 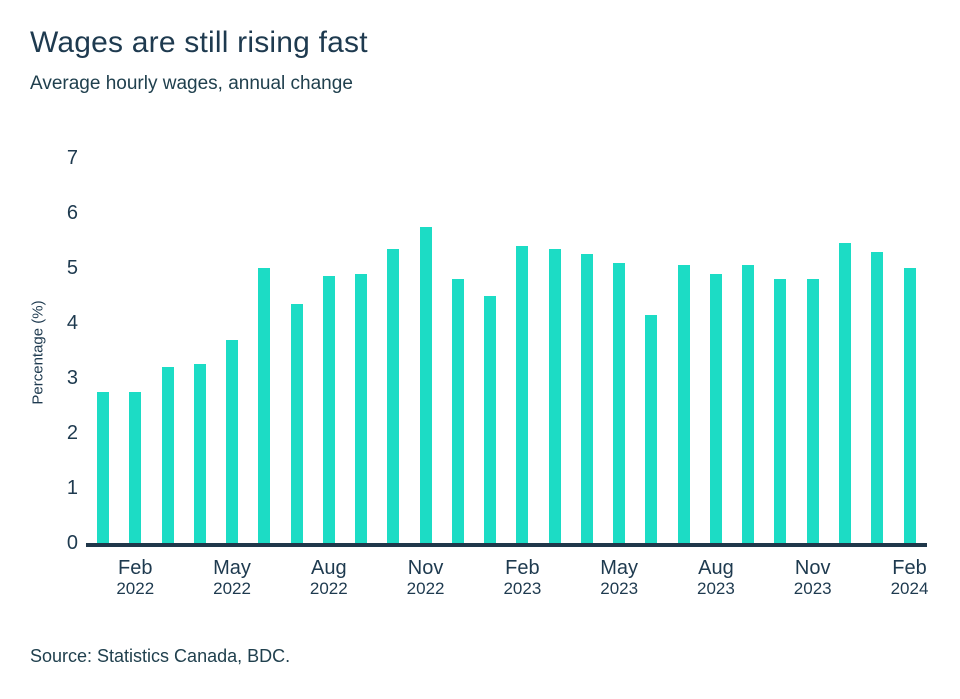 I want to click on bar-sep-2023, so click(x=748, y=404).